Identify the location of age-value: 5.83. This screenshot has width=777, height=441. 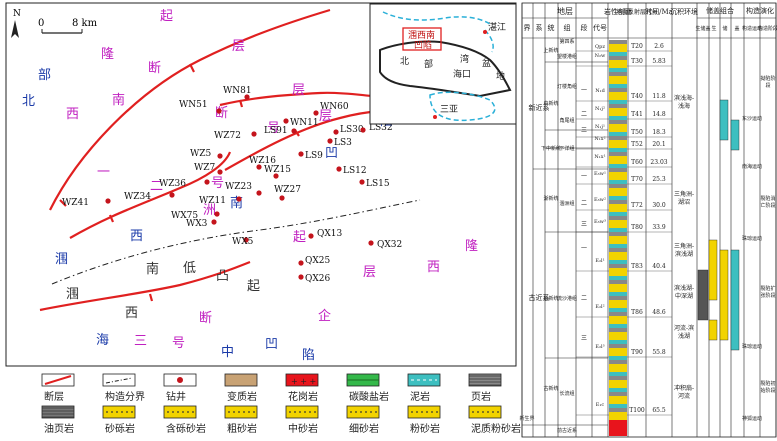
(659, 61).